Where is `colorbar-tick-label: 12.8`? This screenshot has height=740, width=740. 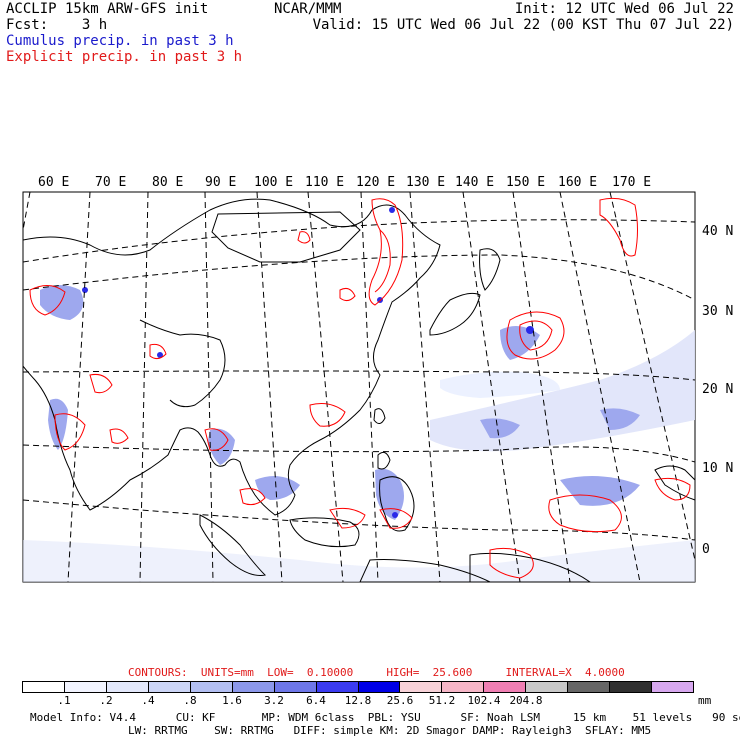 colorbar-tick-label: 12.8 is located at coordinates (358, 700).